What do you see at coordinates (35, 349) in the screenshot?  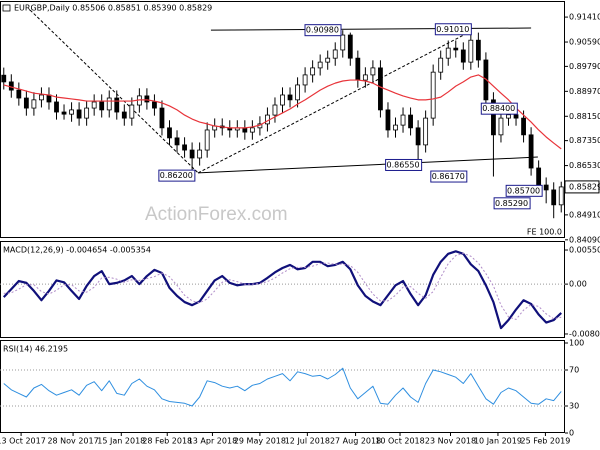 I see `panel-title: RSI(14) 46.2195` at bounding box center [35, 349].